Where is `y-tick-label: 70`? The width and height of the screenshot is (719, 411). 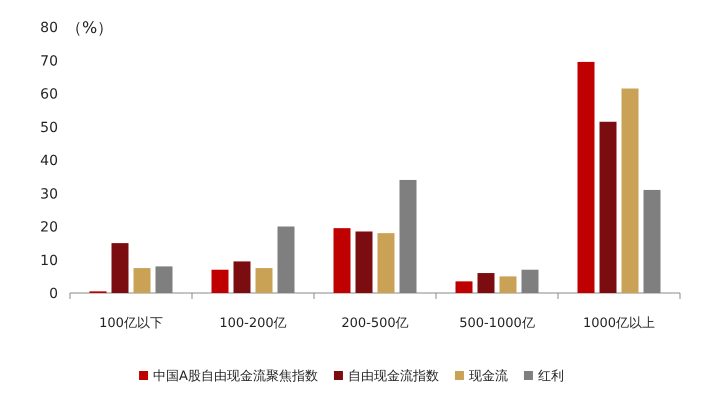
y-tick-label: 70 is located at coordinates (49, 61).